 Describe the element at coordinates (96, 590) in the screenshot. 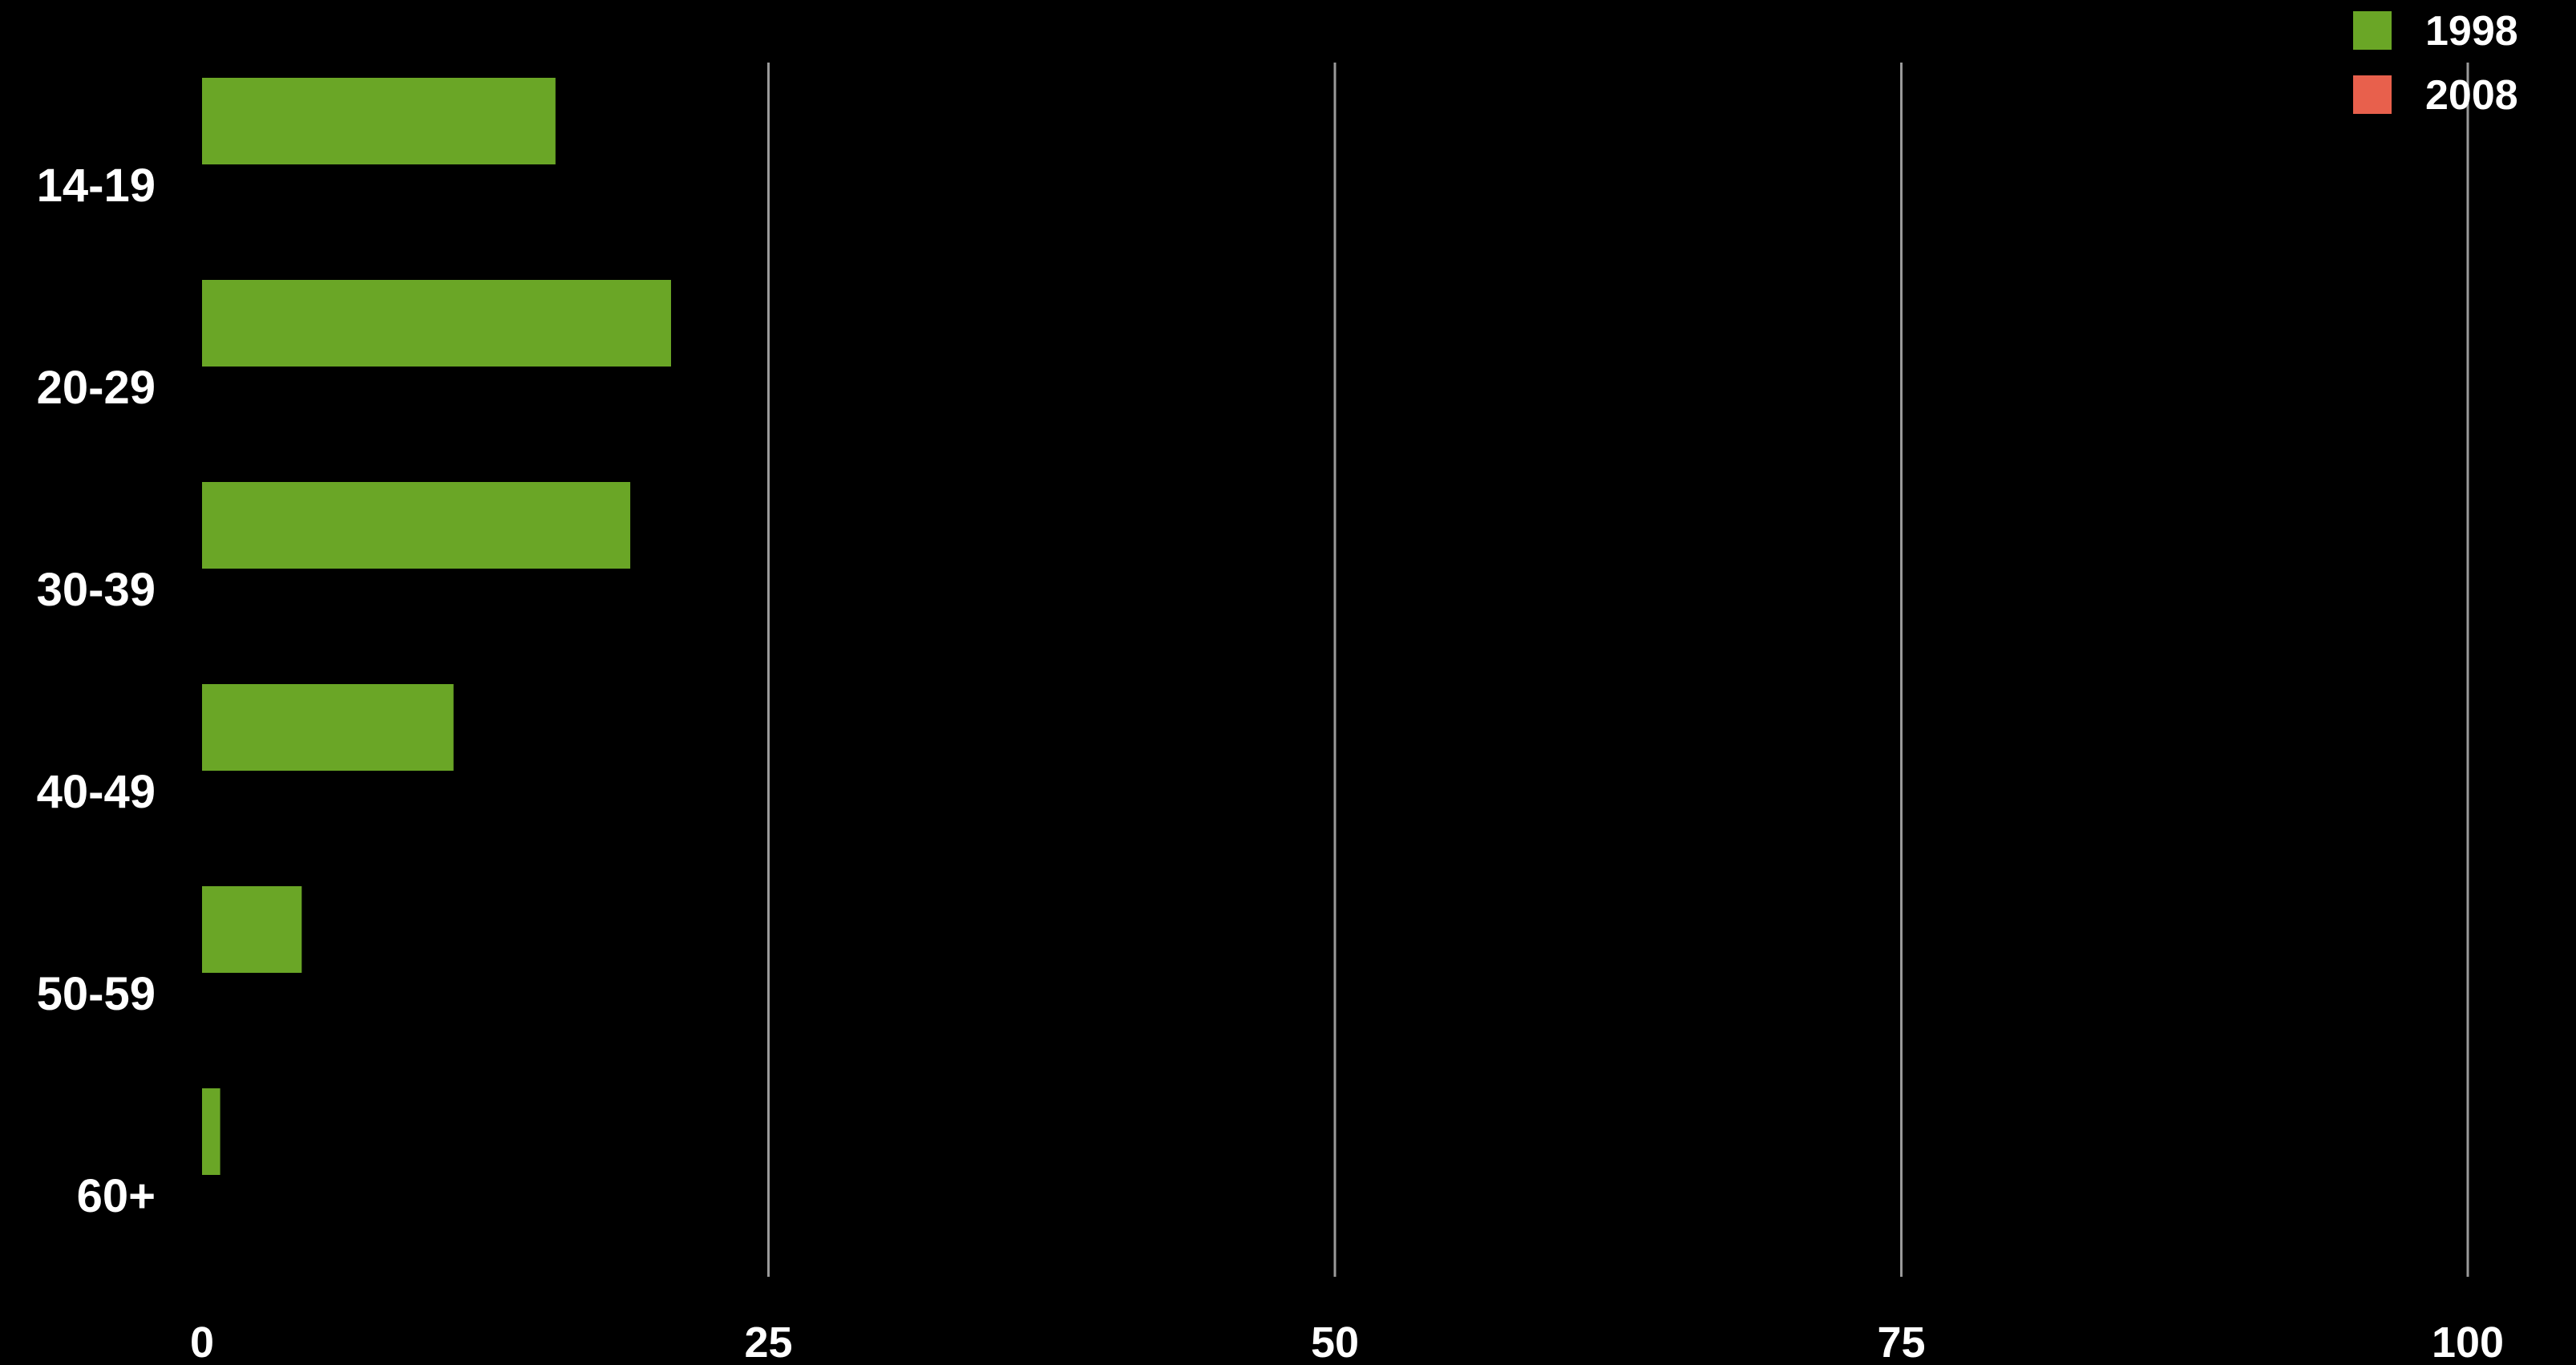

I see `category-label: 30-39` at that location.